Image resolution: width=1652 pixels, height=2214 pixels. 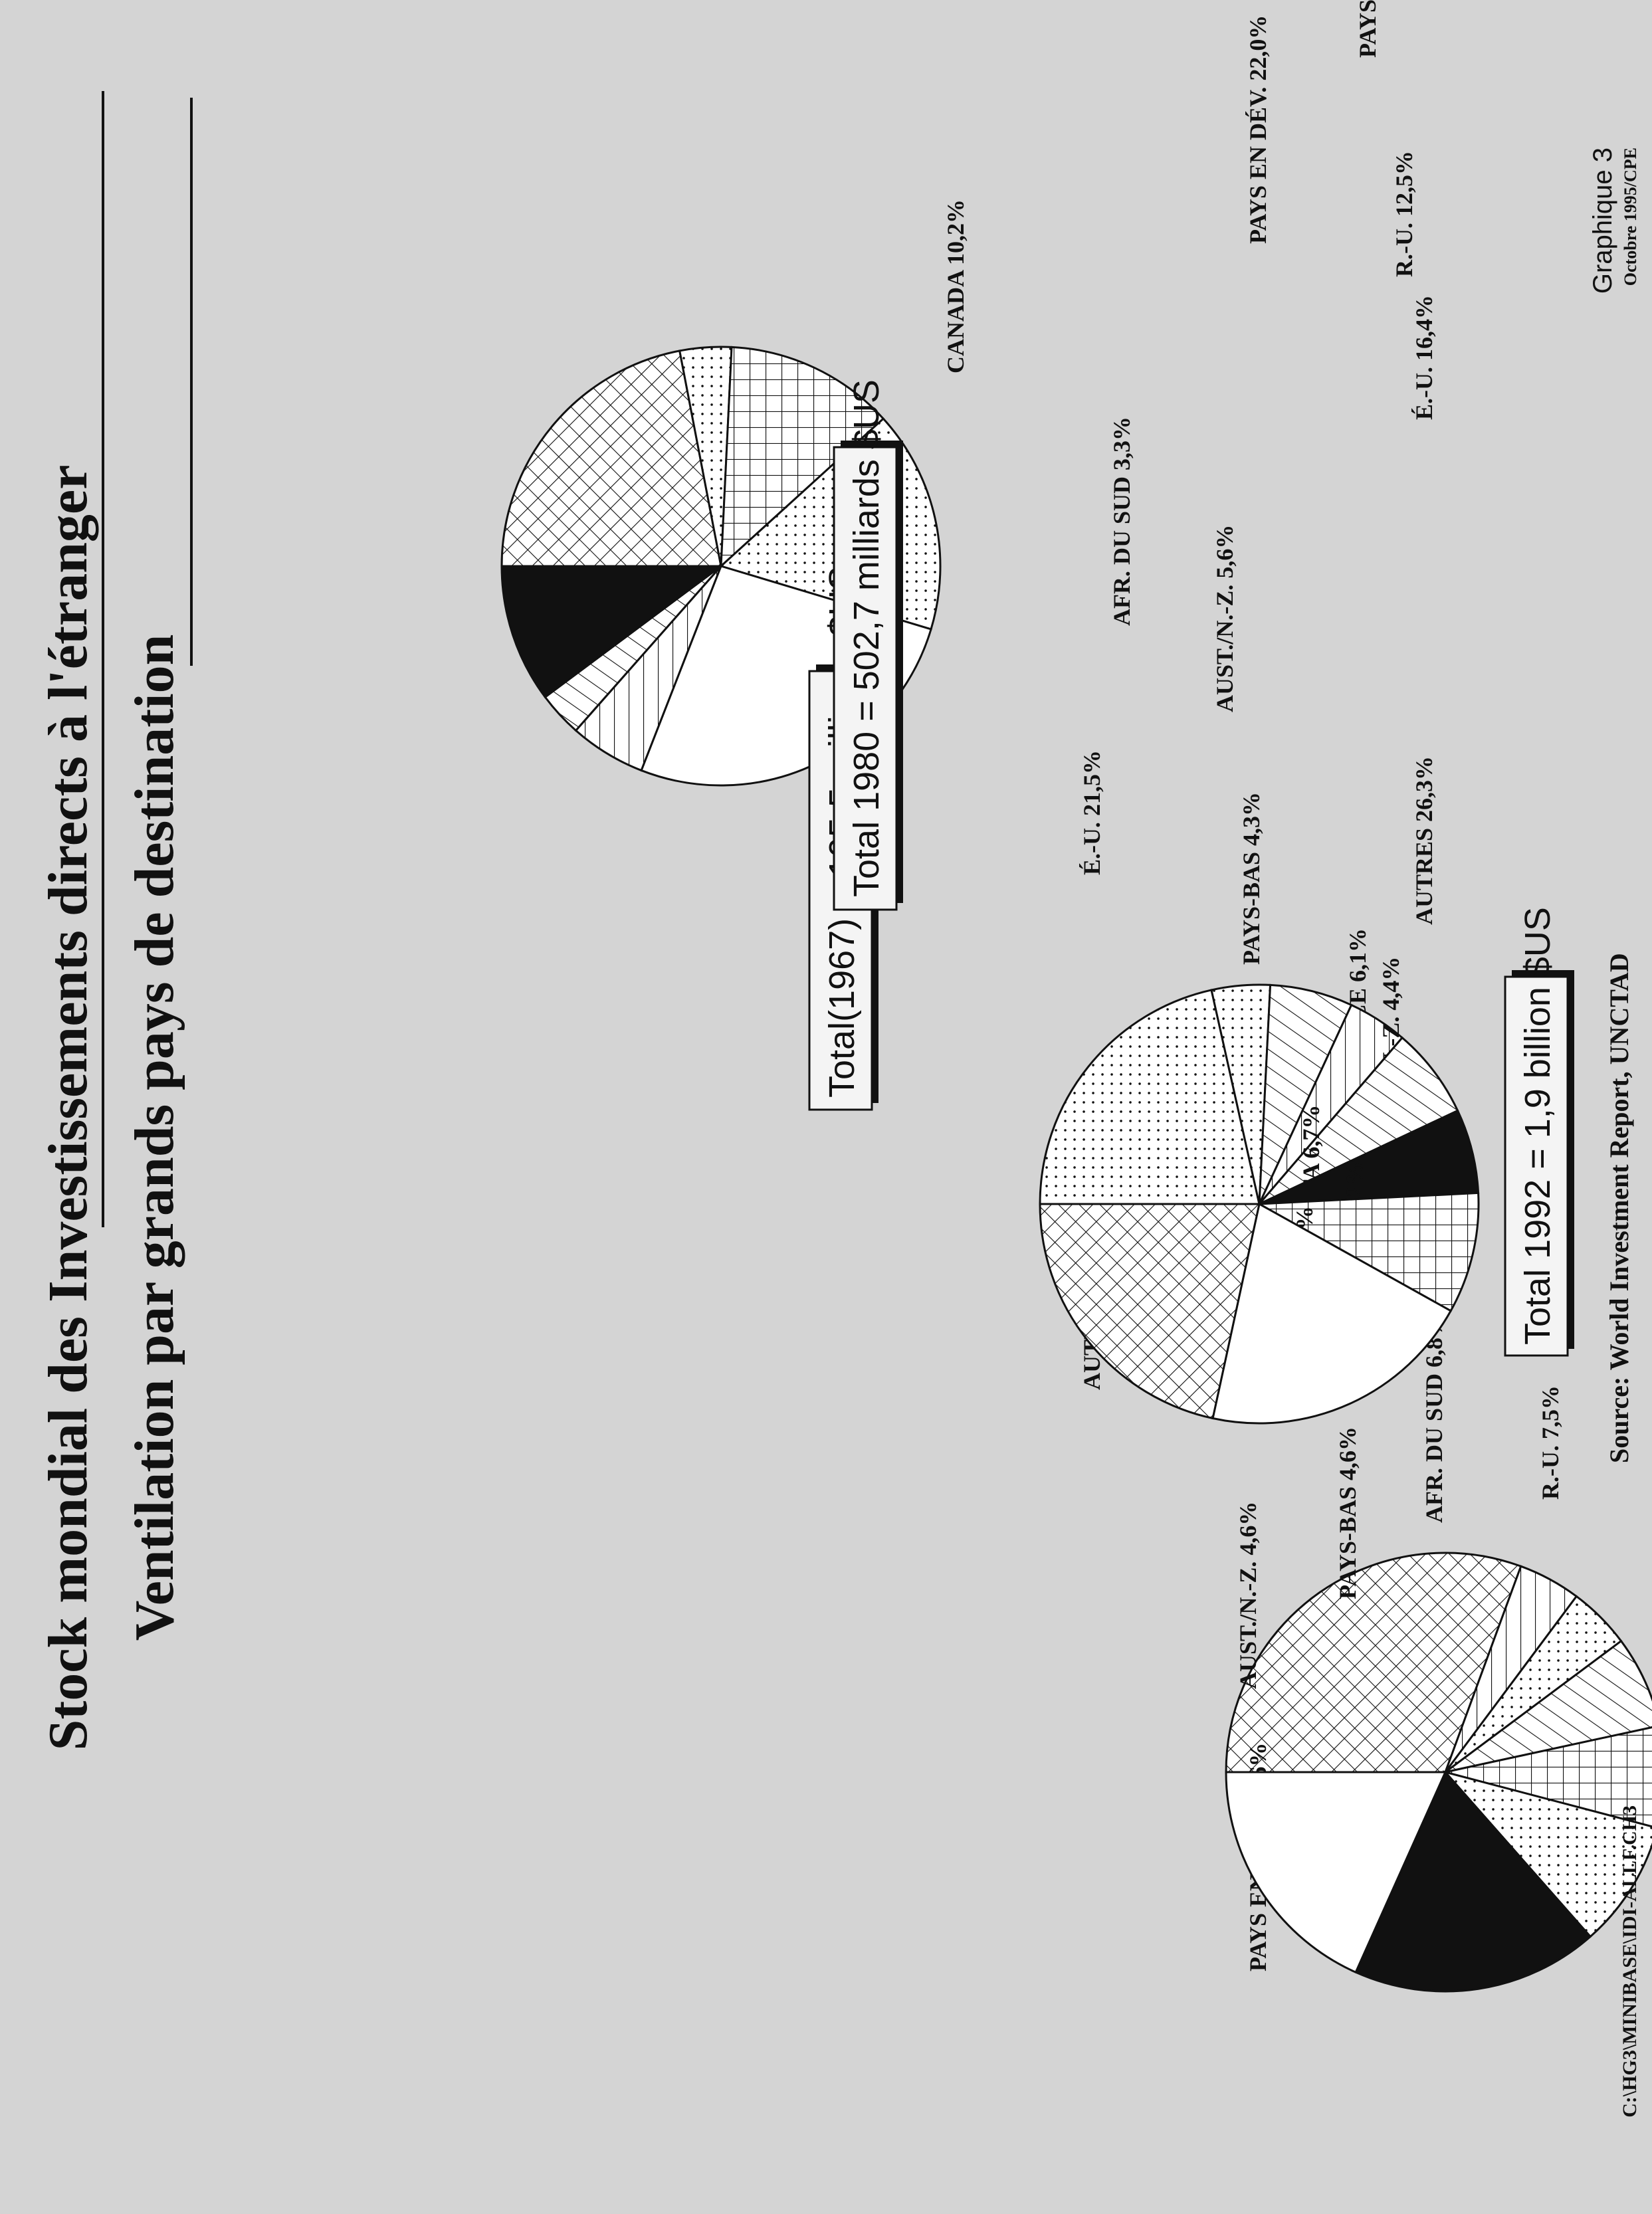 What do you see at coordinates (1347, 1513) in the screenshot?
I see `slice-label: PAYS-BAS 4,6%` at bounding box center [1347, 1513].